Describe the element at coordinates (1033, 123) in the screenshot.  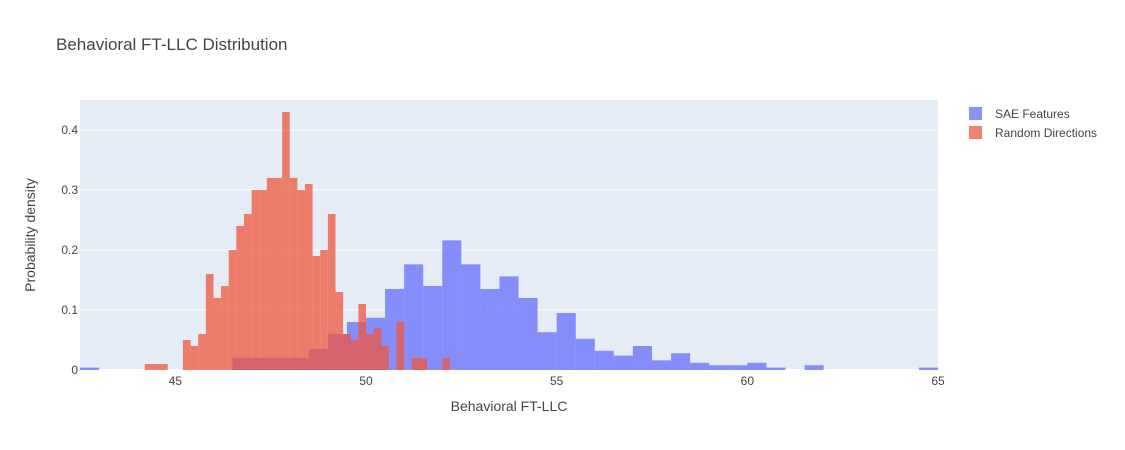
I see `legend: SAE Features Random Directions` at that location.